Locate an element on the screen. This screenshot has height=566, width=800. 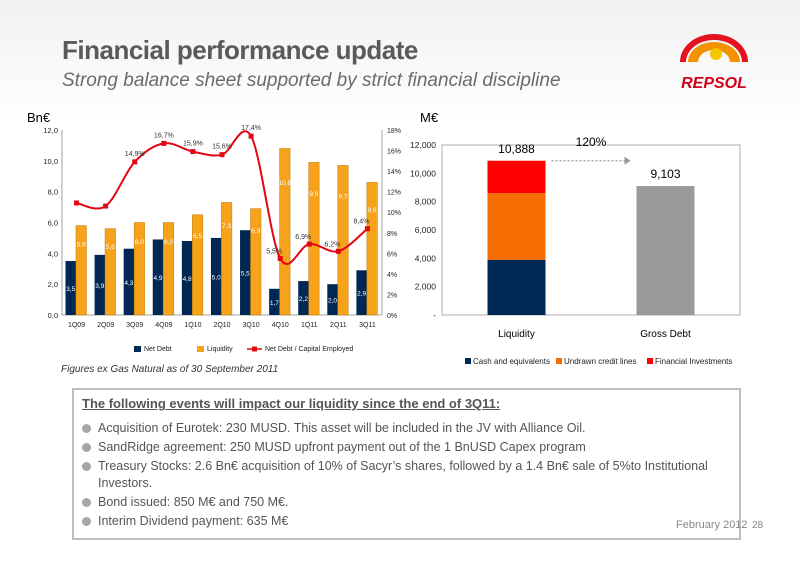
net-debt-data-label: 5,0 is located at coordinates (216, 277).